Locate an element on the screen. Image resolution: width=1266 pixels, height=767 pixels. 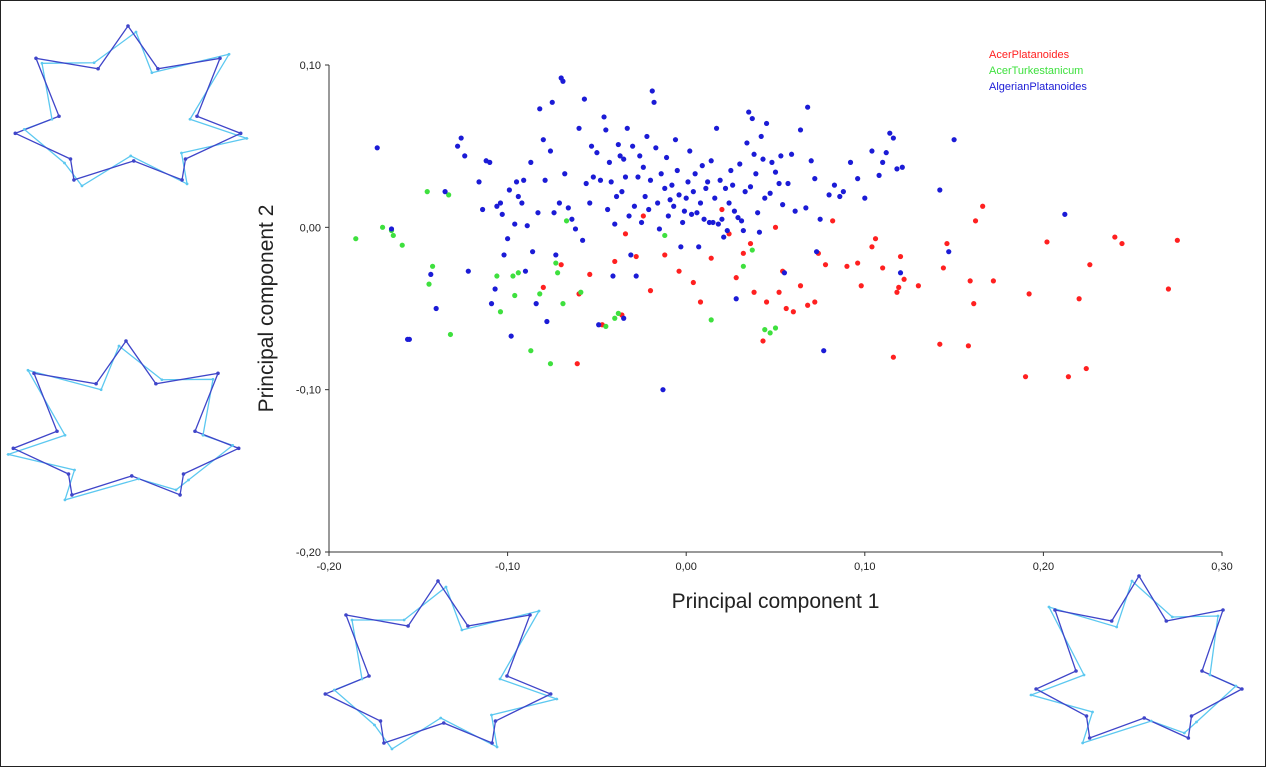
leaf-shape-bottom-center is located at coordinates (441, 665).